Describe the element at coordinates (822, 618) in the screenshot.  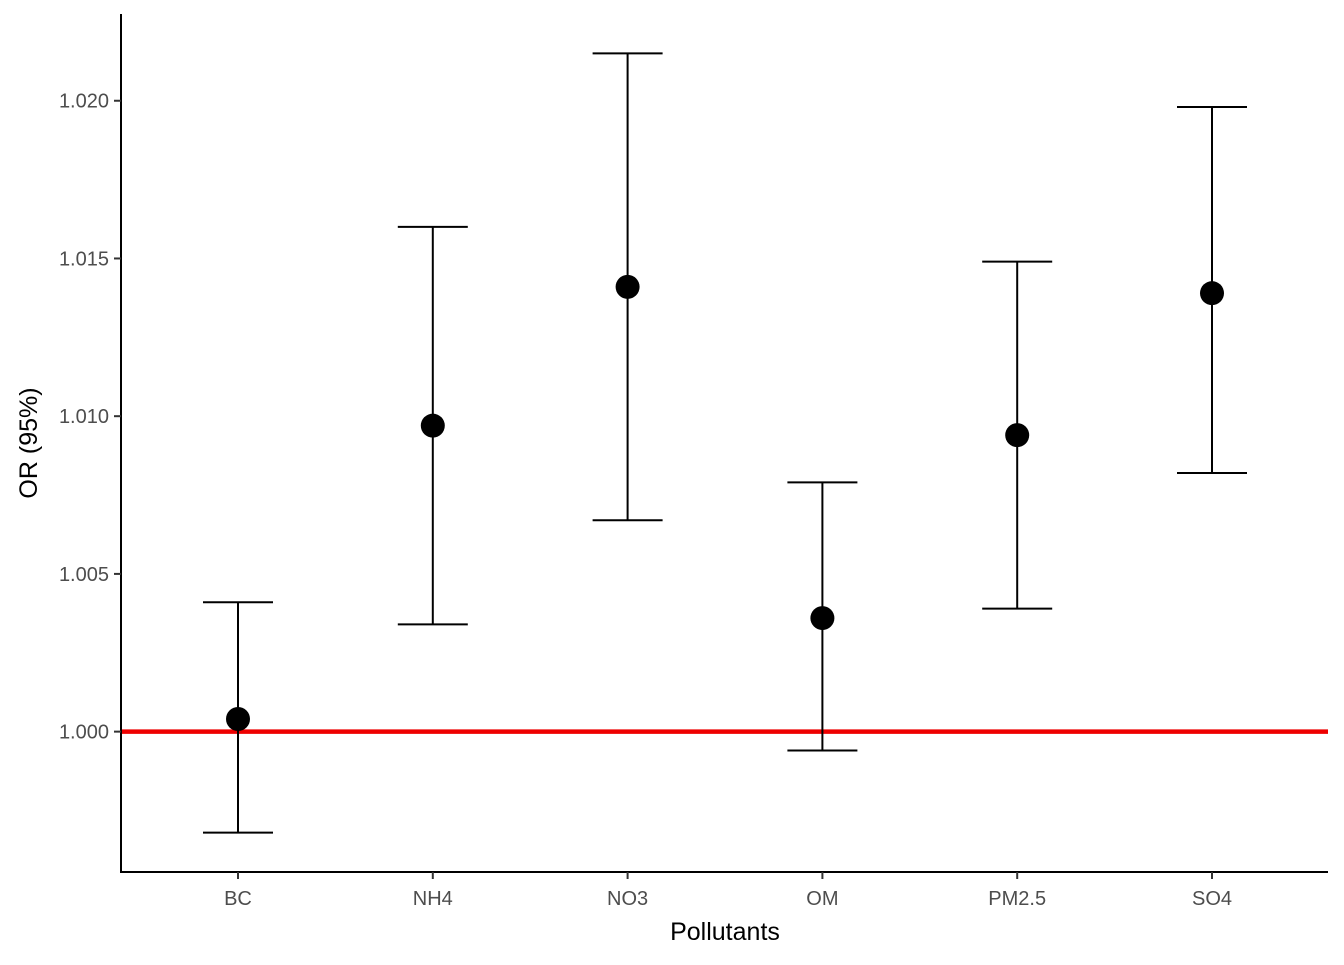
I see `point-om` at that location.